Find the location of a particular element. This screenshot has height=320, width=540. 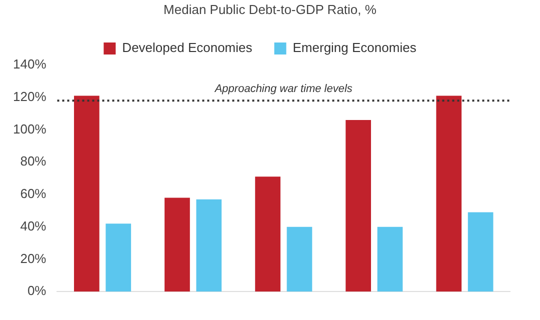

y-tick-label: 120% is located at coordinates (30, 96).